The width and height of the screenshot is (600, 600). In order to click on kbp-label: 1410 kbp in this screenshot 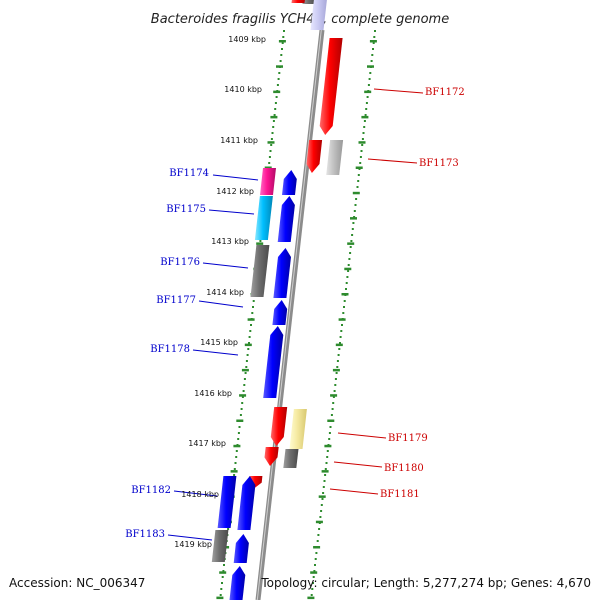, I will do `click(243, 89)`.